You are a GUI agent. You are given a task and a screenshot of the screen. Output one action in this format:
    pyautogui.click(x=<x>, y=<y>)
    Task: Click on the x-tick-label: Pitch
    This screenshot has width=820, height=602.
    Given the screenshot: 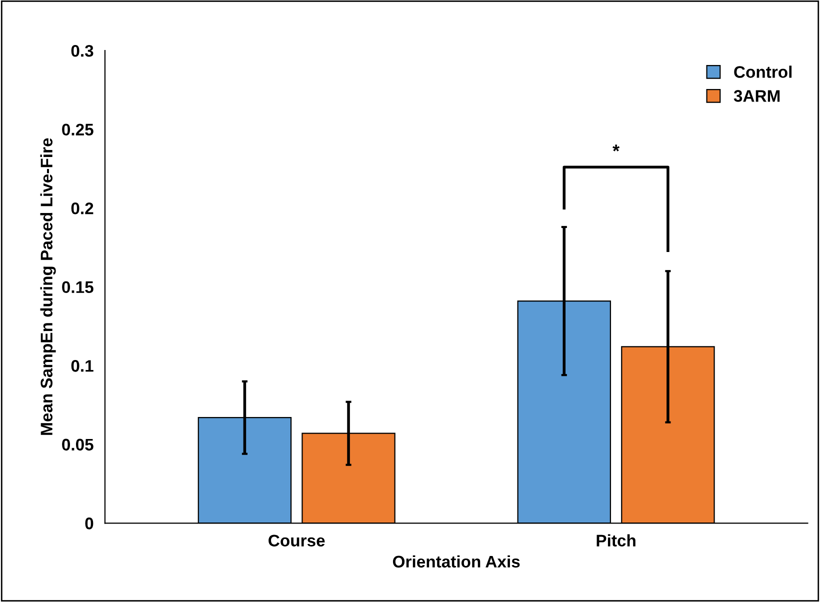 What is the action you would take?
    pyautogui.click(x=616, y=540)
    